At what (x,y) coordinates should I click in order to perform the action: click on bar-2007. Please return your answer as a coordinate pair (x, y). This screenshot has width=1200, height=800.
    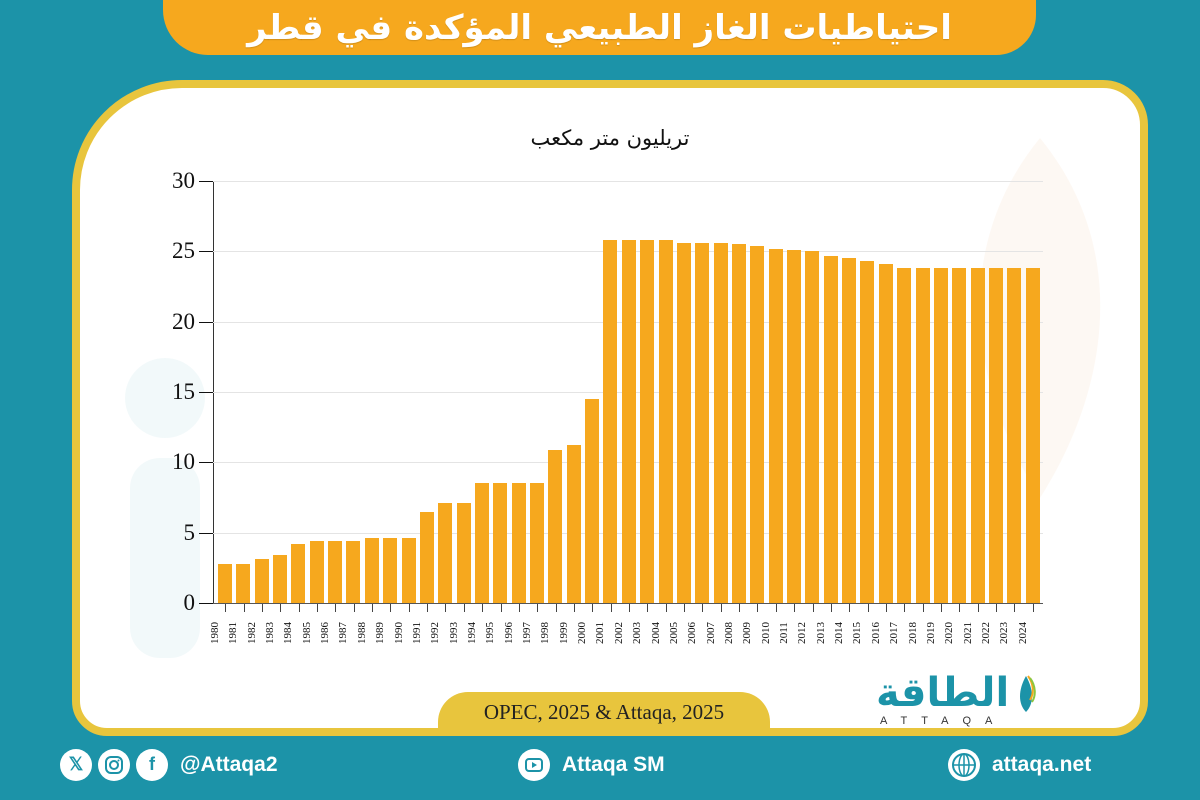
    Looking at the image, I should click on (720, 422).